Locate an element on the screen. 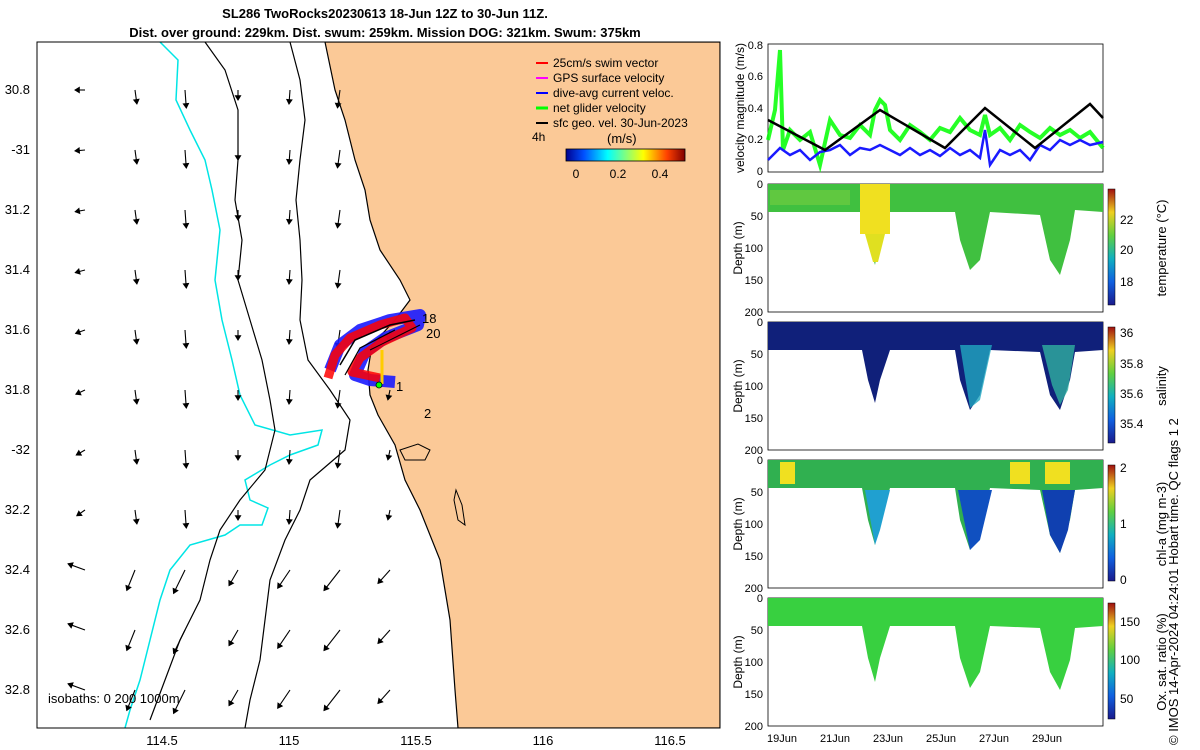 The width and height of the screenshot is (1200, 750). lat-tick: 31.4 is located at coordinates (17, 269).